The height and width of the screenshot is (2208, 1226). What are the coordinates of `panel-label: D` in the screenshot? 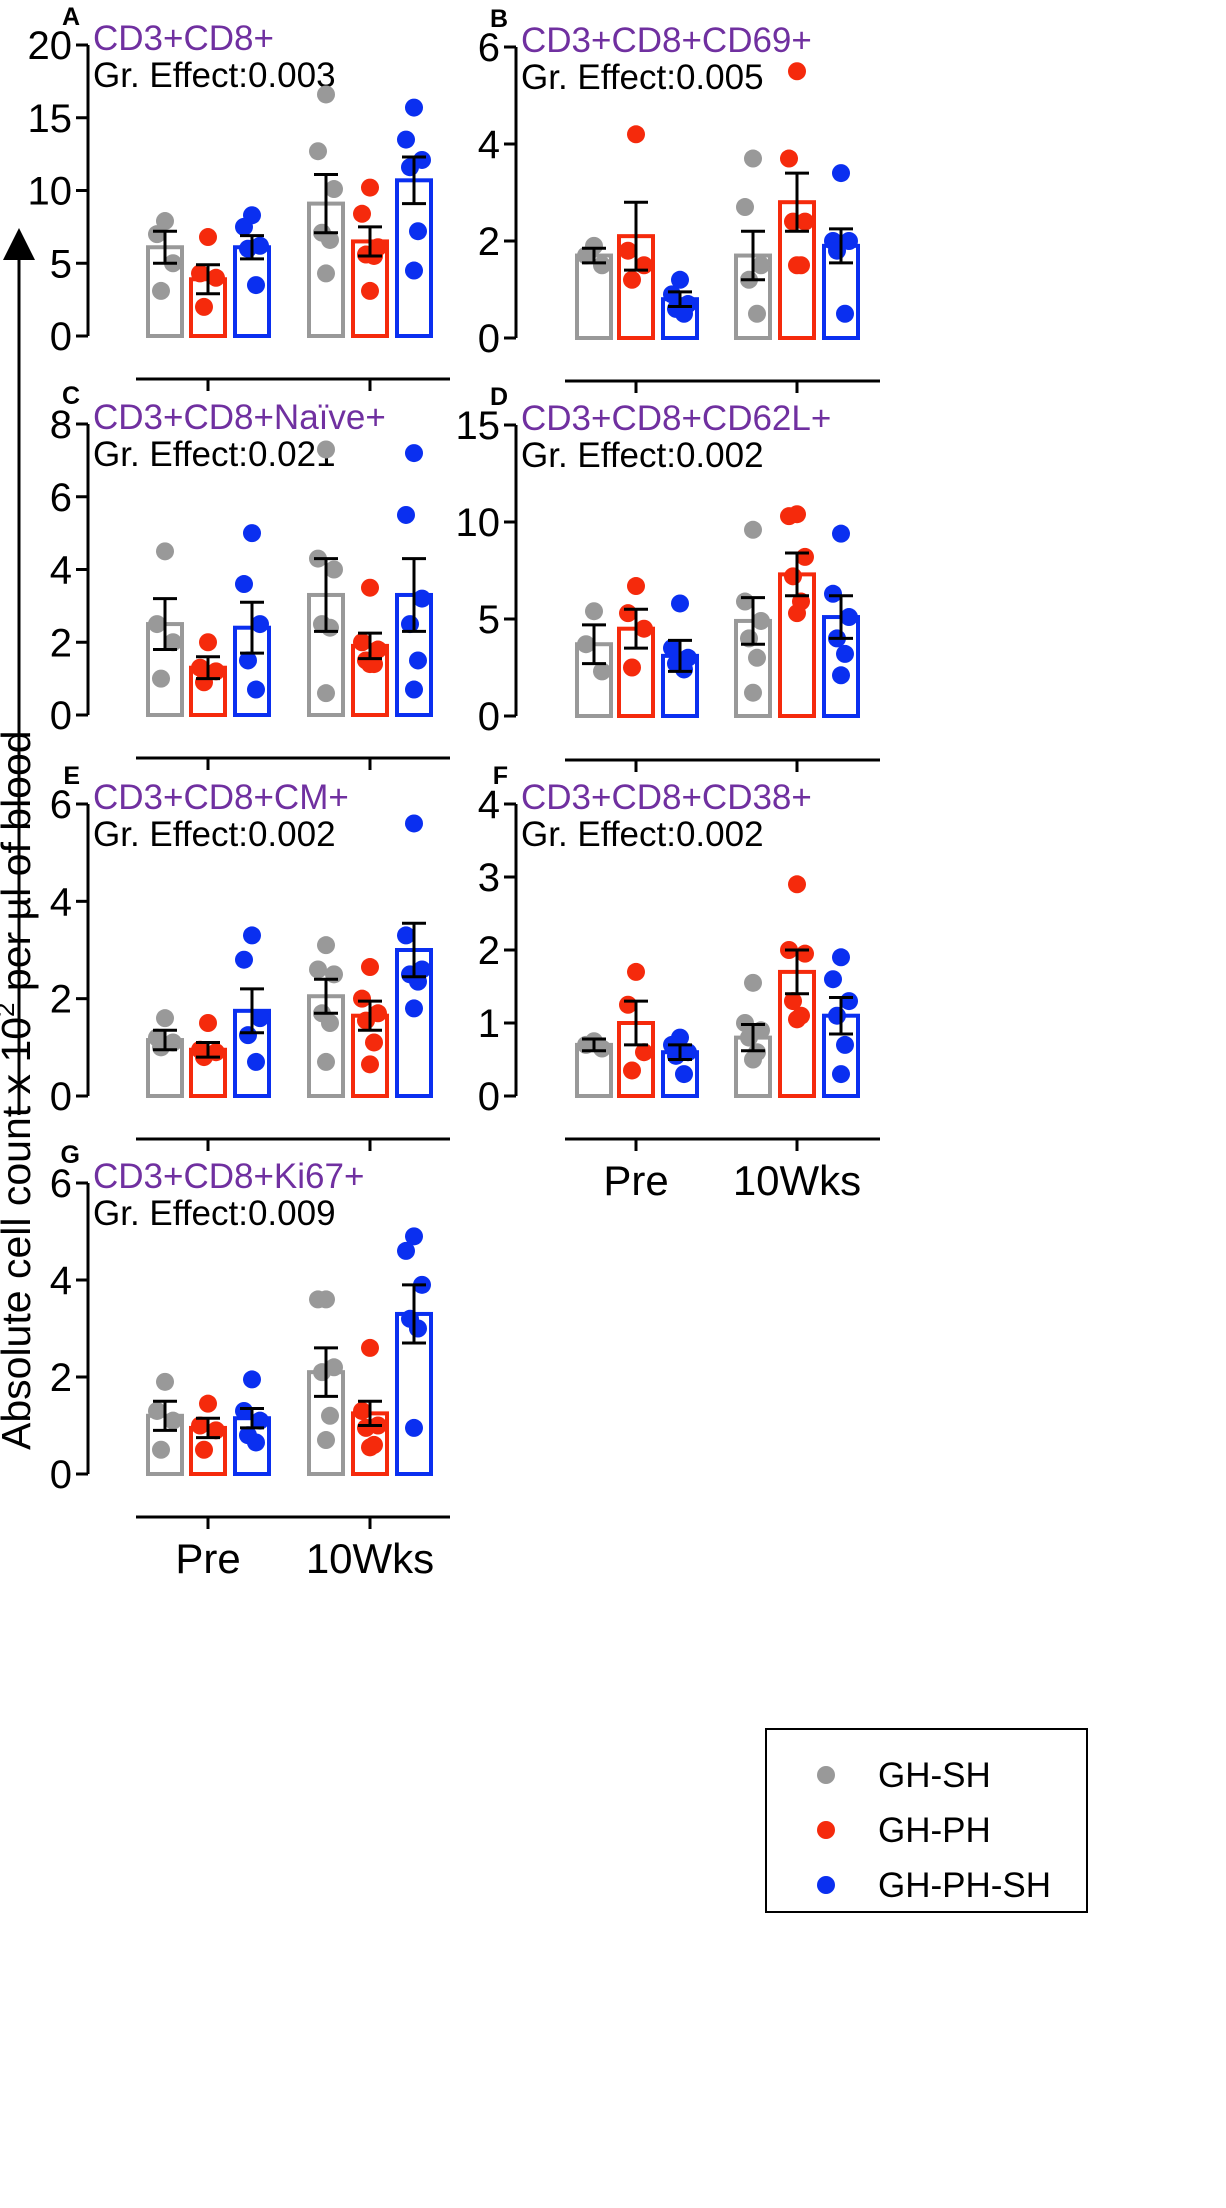 It's located at (499, 397).